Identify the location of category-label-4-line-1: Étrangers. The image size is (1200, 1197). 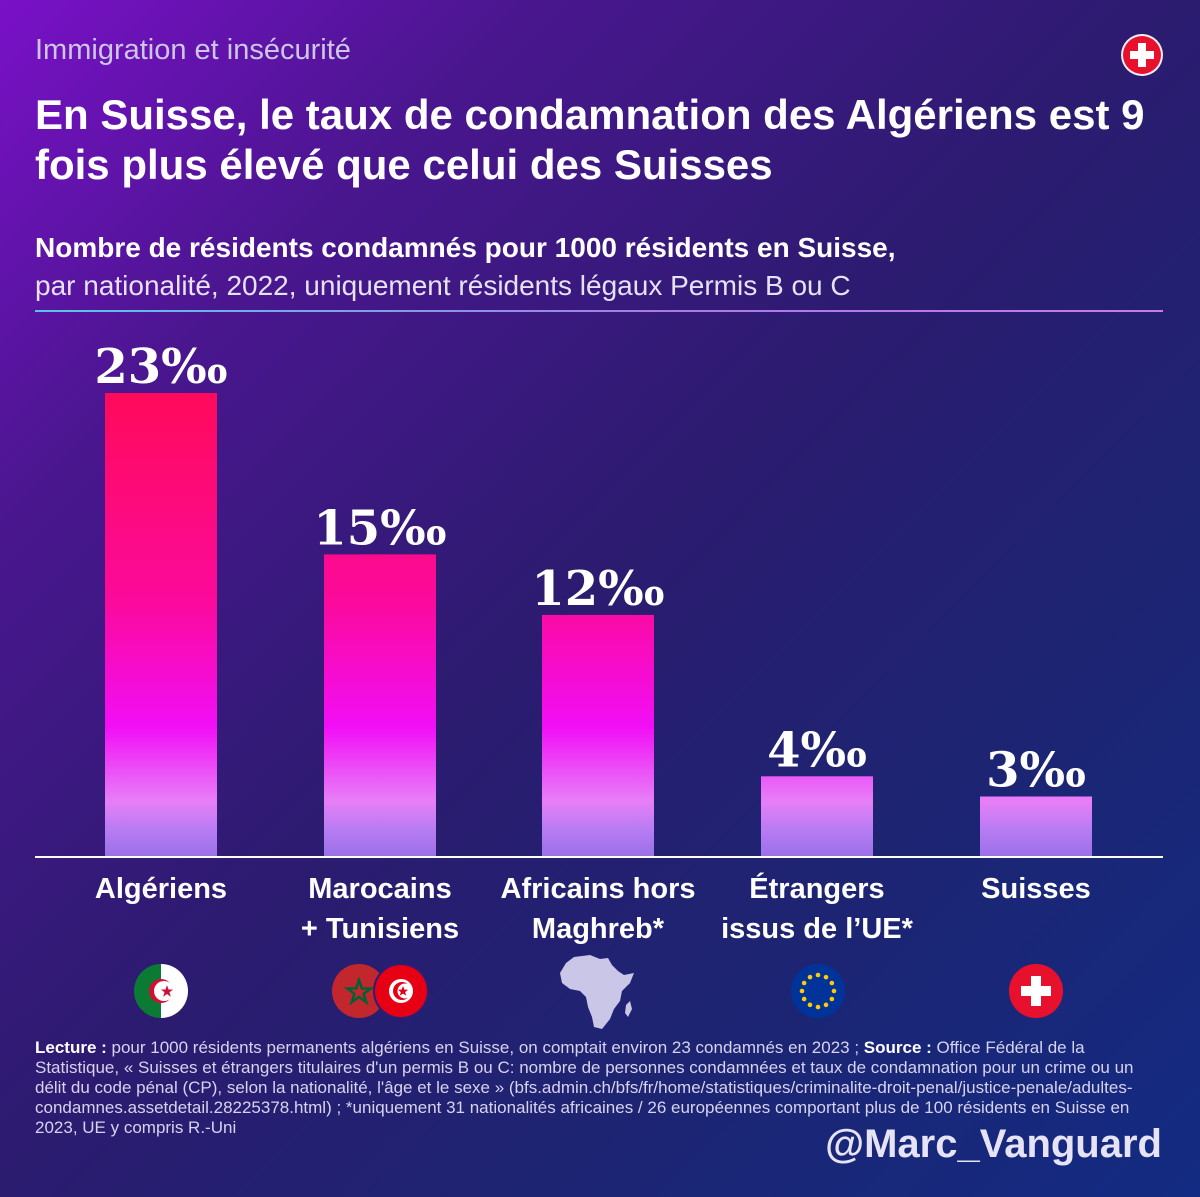
(816, 888).